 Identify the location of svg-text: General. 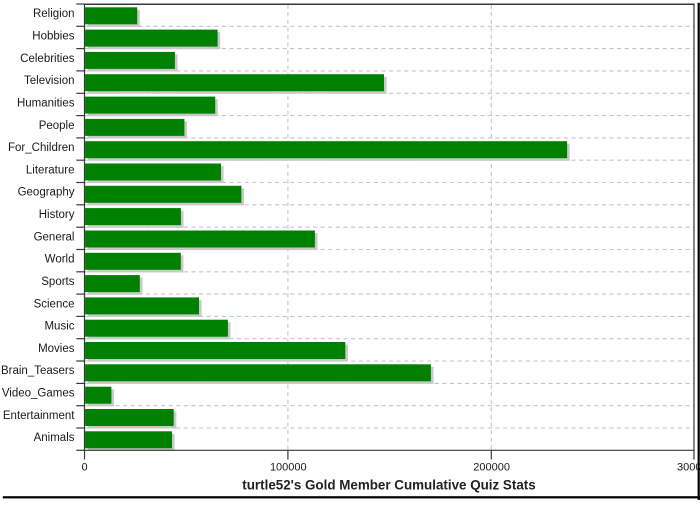
(54, 237).